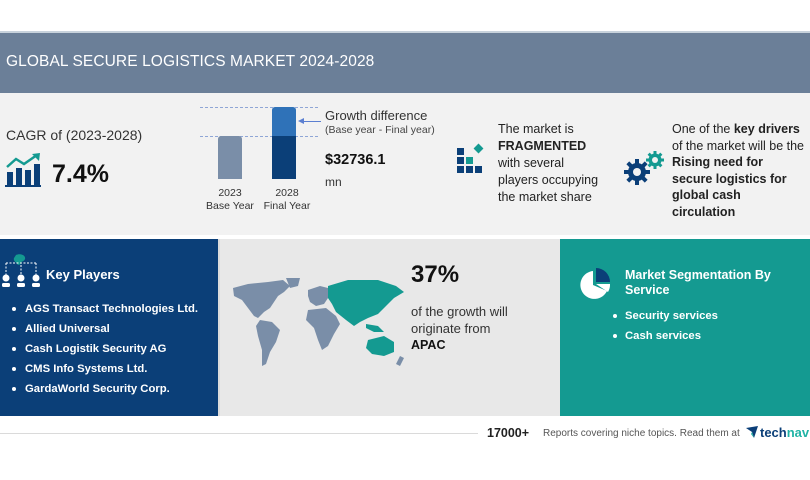 Image resolution: width=810 pixels, height=480 pixels. Describe the element at coordinates (405, 62) in the screenshot. I see `header-bar: GLOBAL SECURE LOGISTICS MARKET 2024-2028` at that location.